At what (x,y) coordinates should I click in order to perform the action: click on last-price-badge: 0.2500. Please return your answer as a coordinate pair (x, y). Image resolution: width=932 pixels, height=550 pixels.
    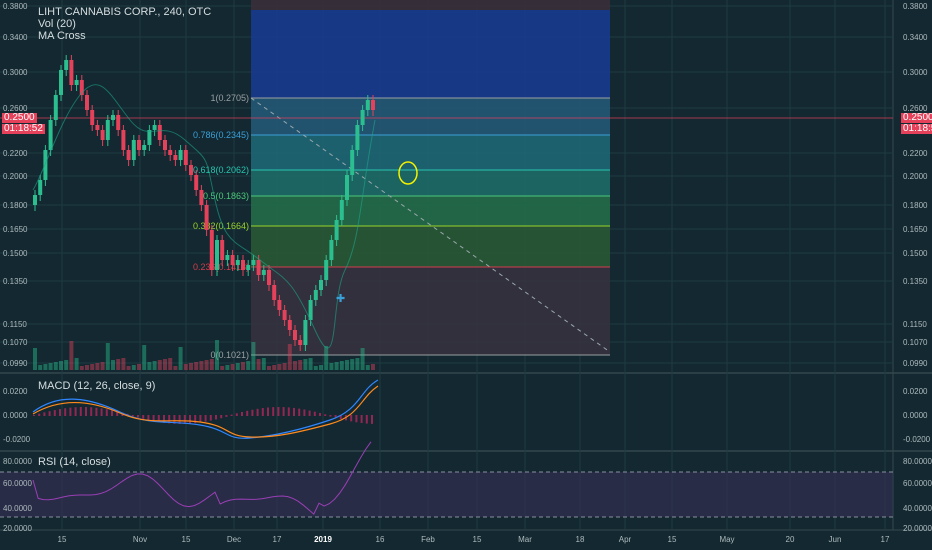
    Looking at the image, I should click on (916, 118).